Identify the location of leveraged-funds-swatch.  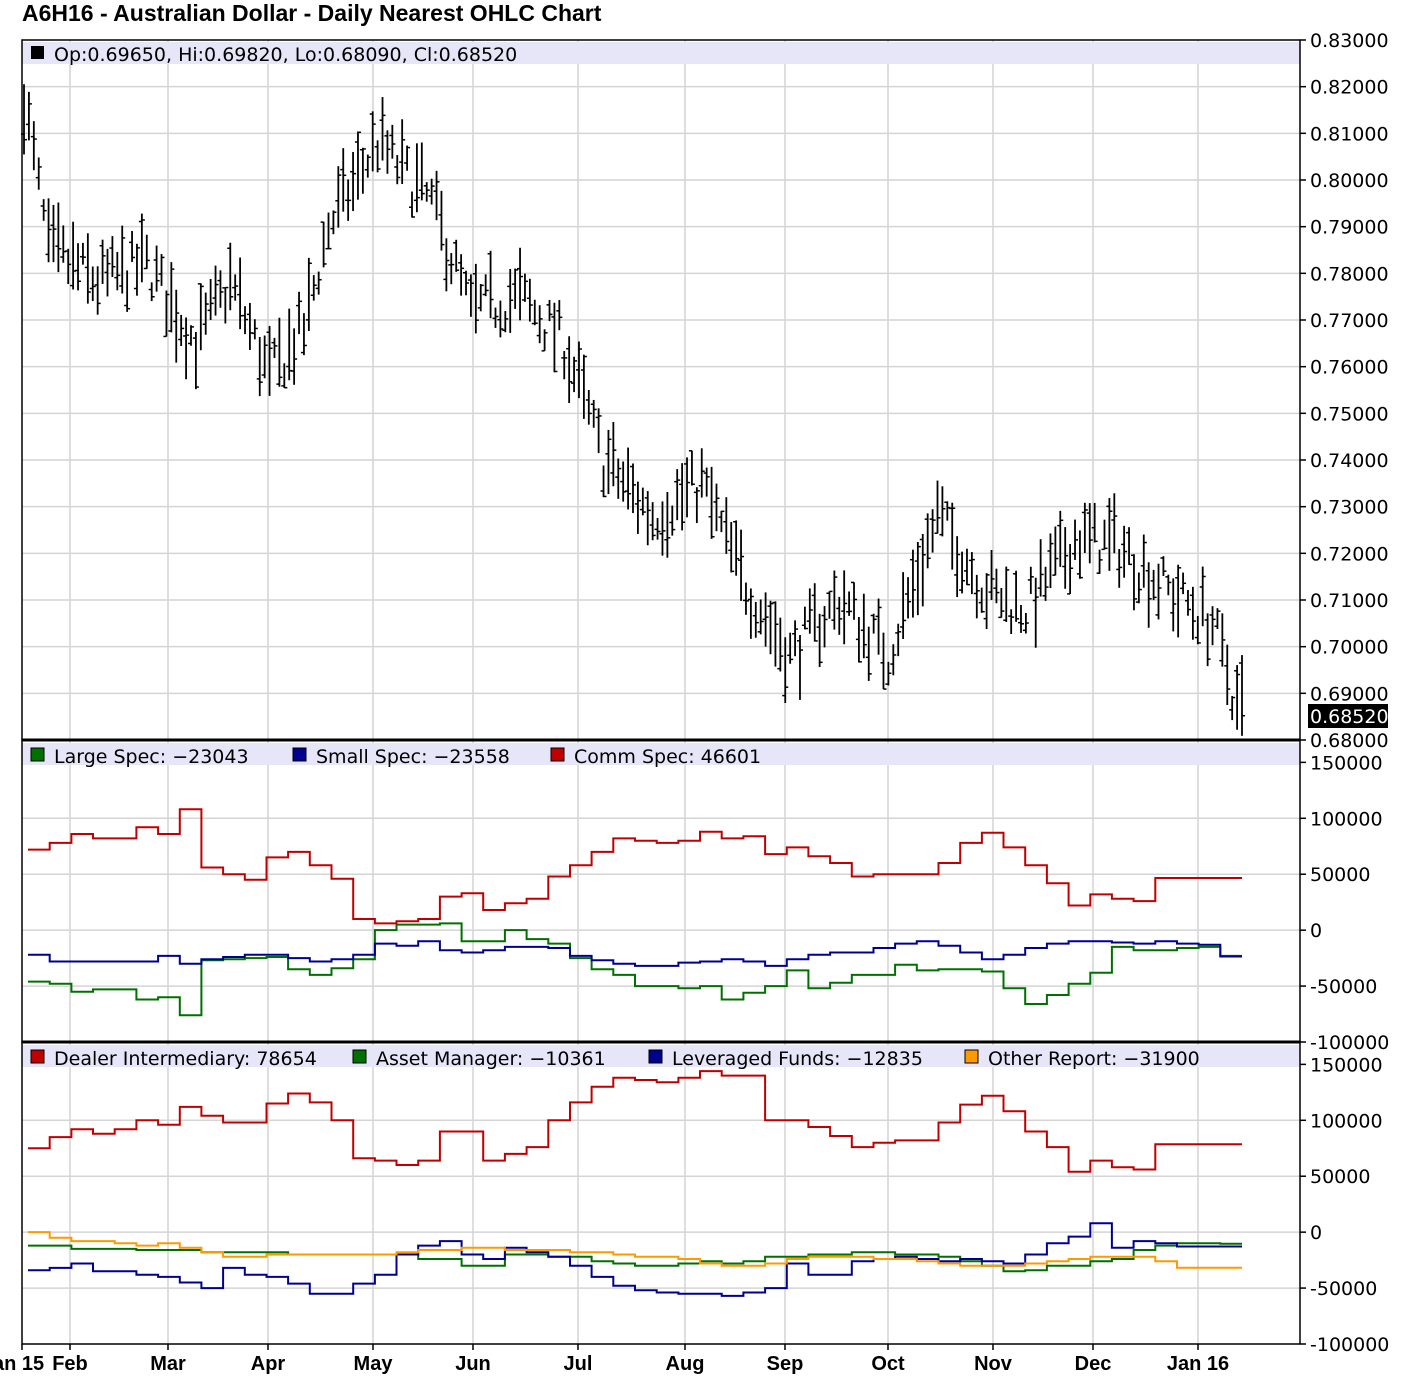
(655, 1056).